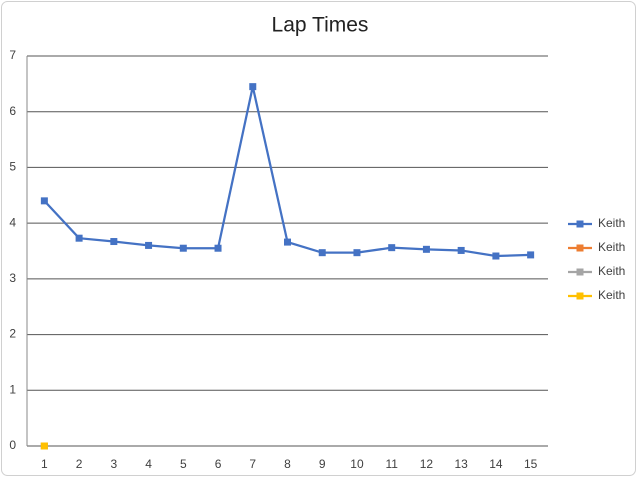  I want to click on x-tick-label: 13, so click(461, 464).